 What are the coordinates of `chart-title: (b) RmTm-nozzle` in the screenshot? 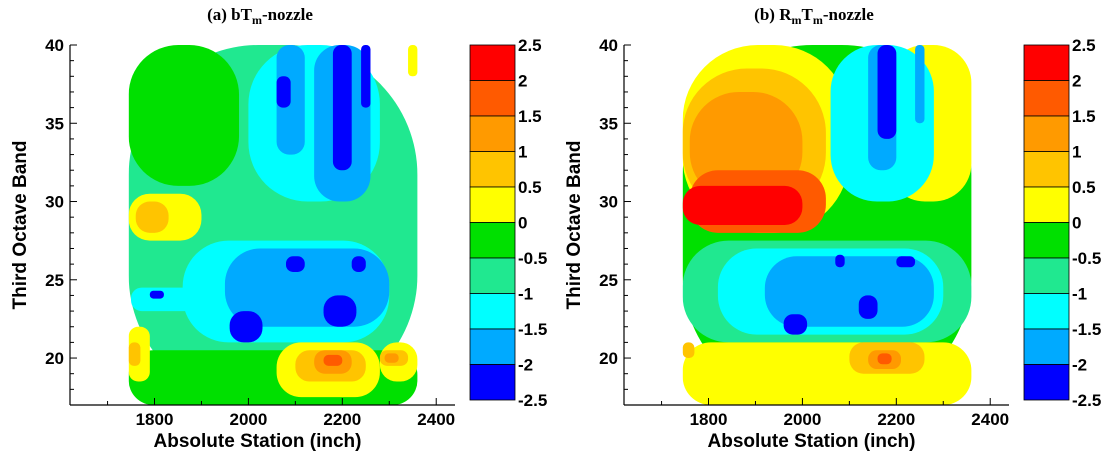 It's located at (814, 16).